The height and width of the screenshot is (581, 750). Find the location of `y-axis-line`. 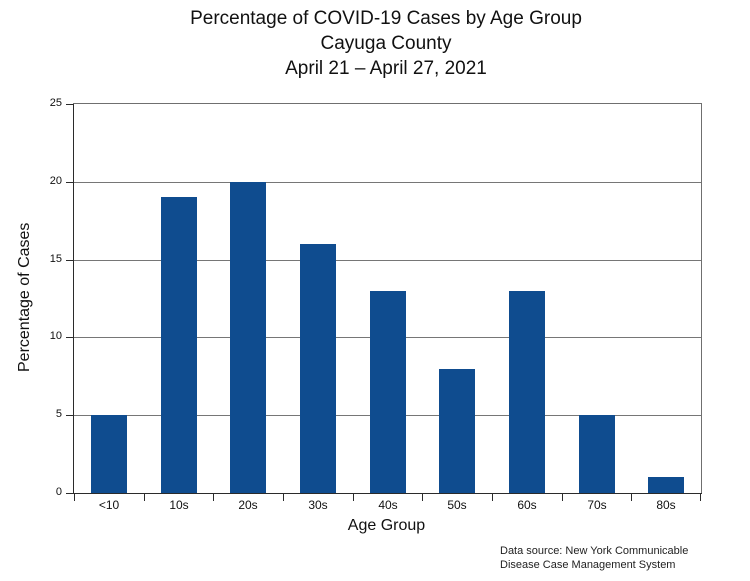

y-axis-line is located at coordinates (73, 299).